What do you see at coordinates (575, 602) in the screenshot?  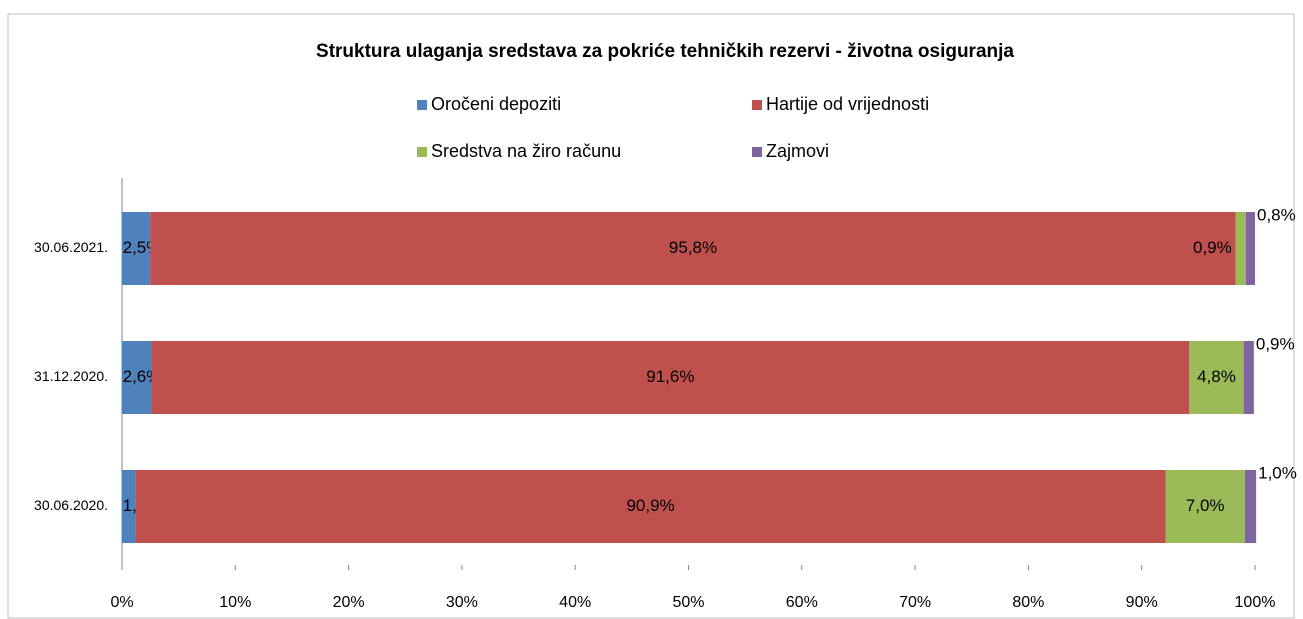 I see `x-tick-label: 40%` at bounding box center [575, 602].